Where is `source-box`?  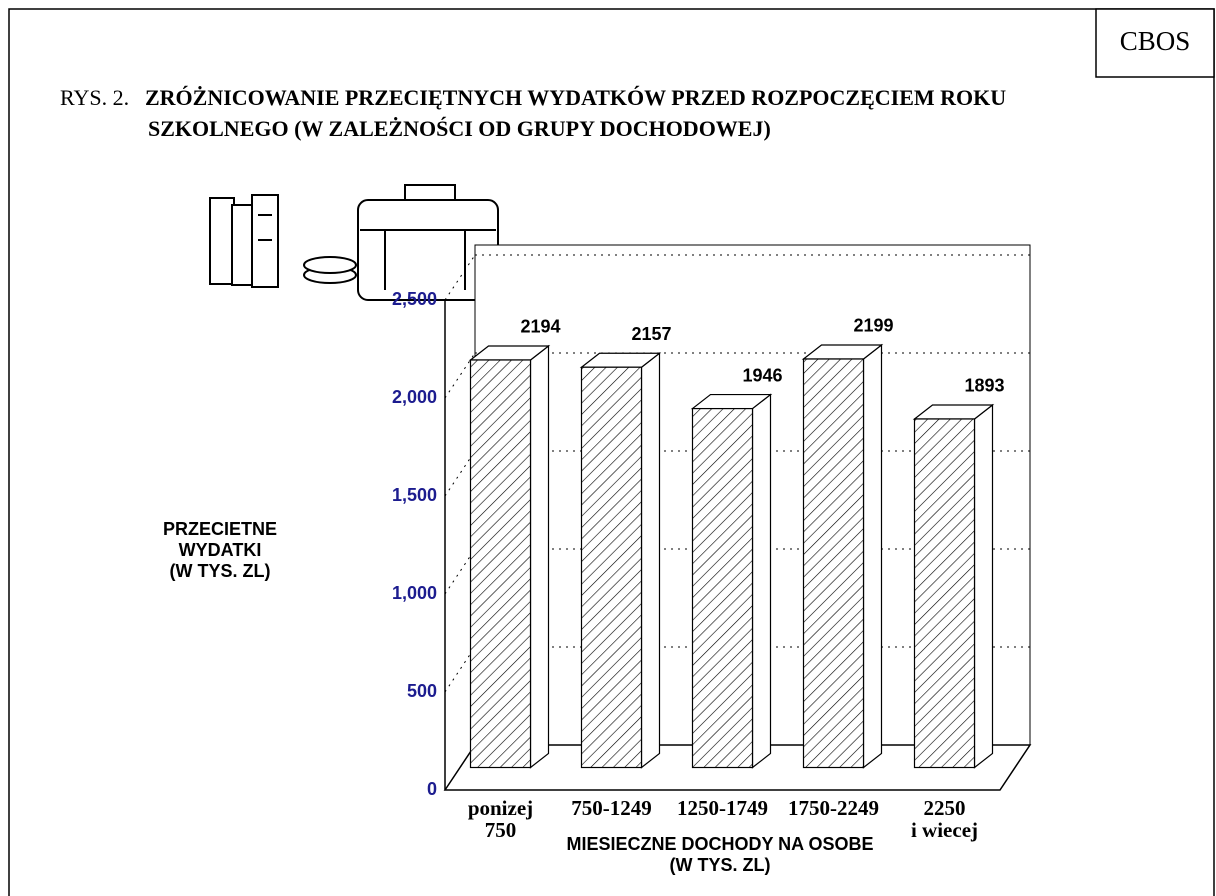 source-box is located at coordinates (1155, 43).